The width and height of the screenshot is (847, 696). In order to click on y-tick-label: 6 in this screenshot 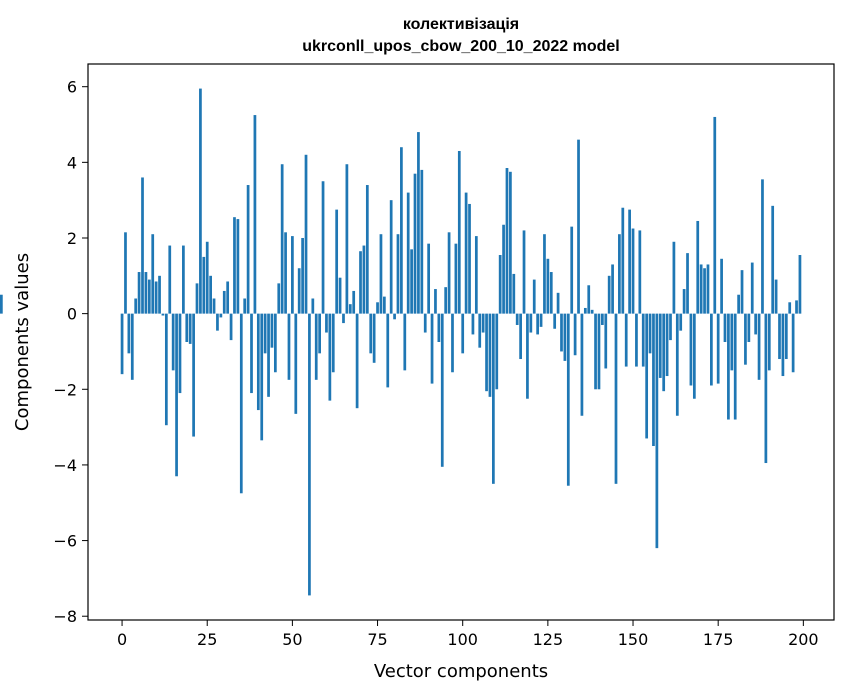, I will do `click(72, 87)`.